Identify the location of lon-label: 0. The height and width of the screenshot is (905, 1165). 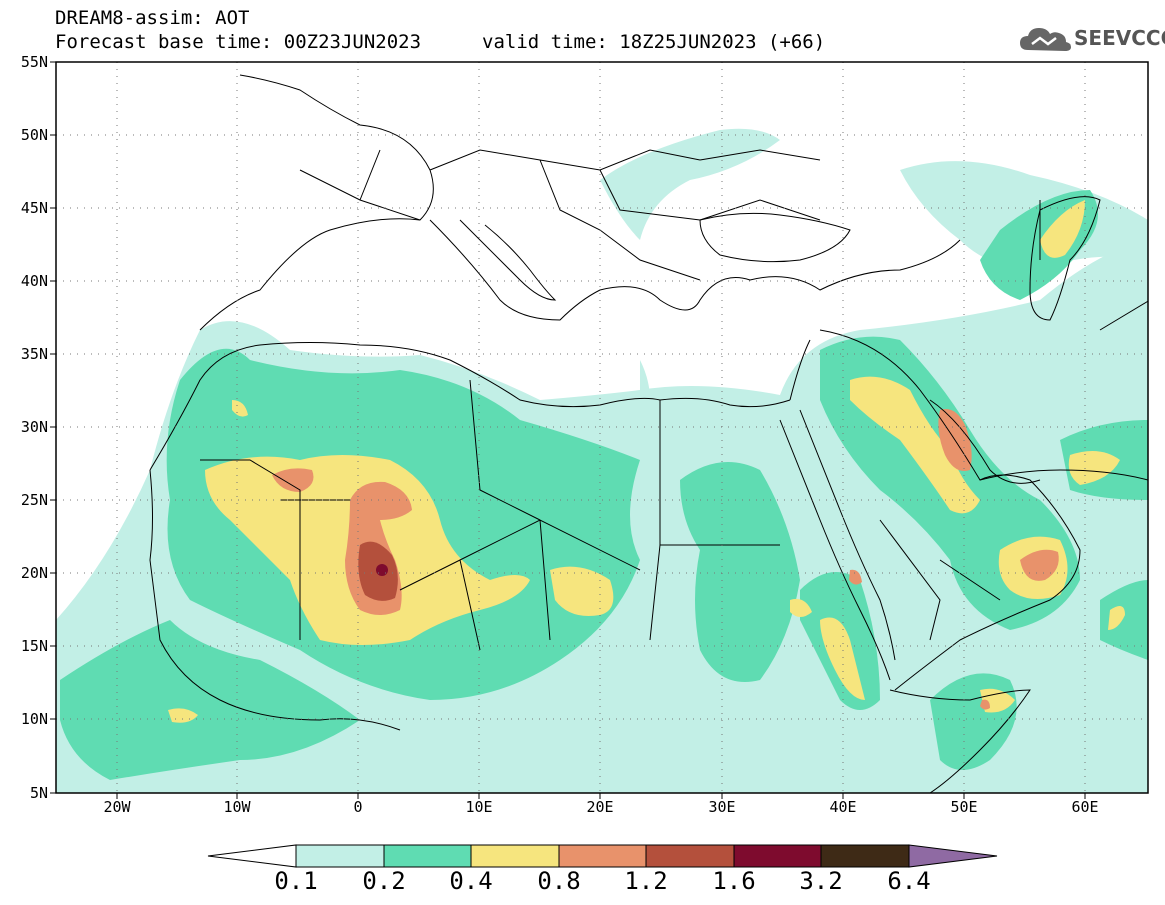
(358, 807).